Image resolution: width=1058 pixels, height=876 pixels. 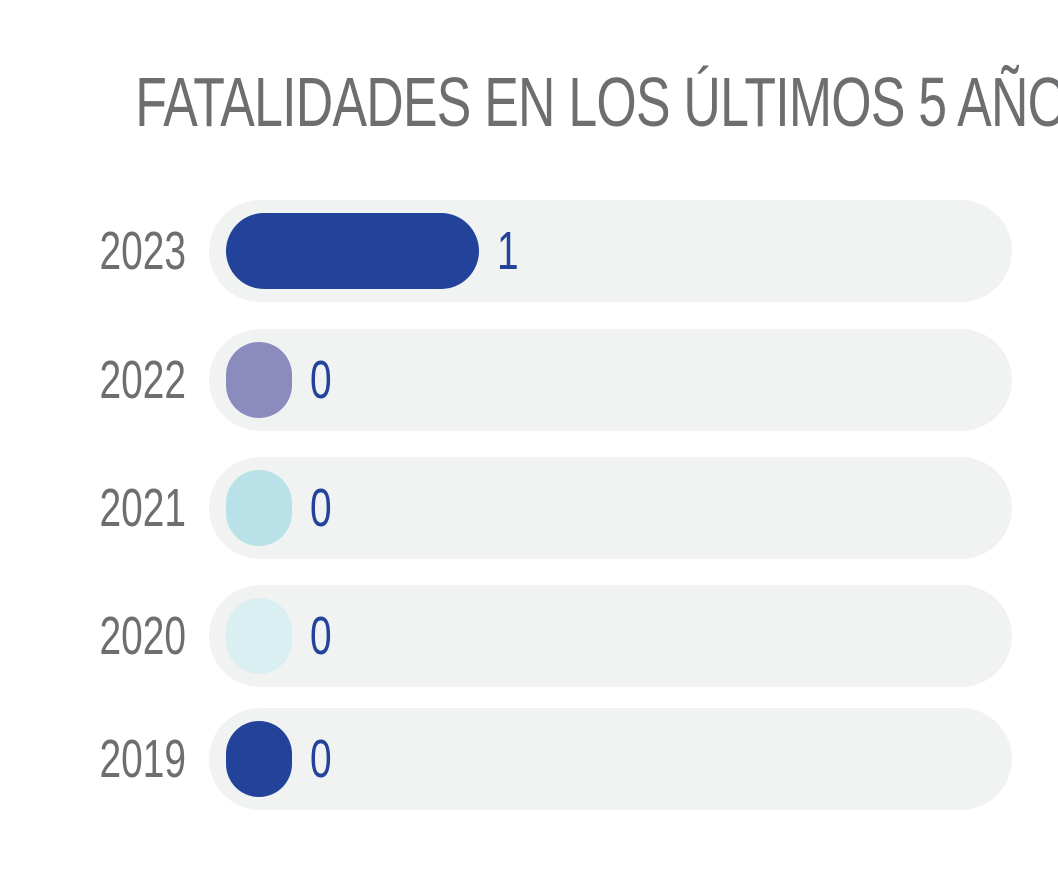 I want to click on category-label: 2023, so click(x=142, y=251).